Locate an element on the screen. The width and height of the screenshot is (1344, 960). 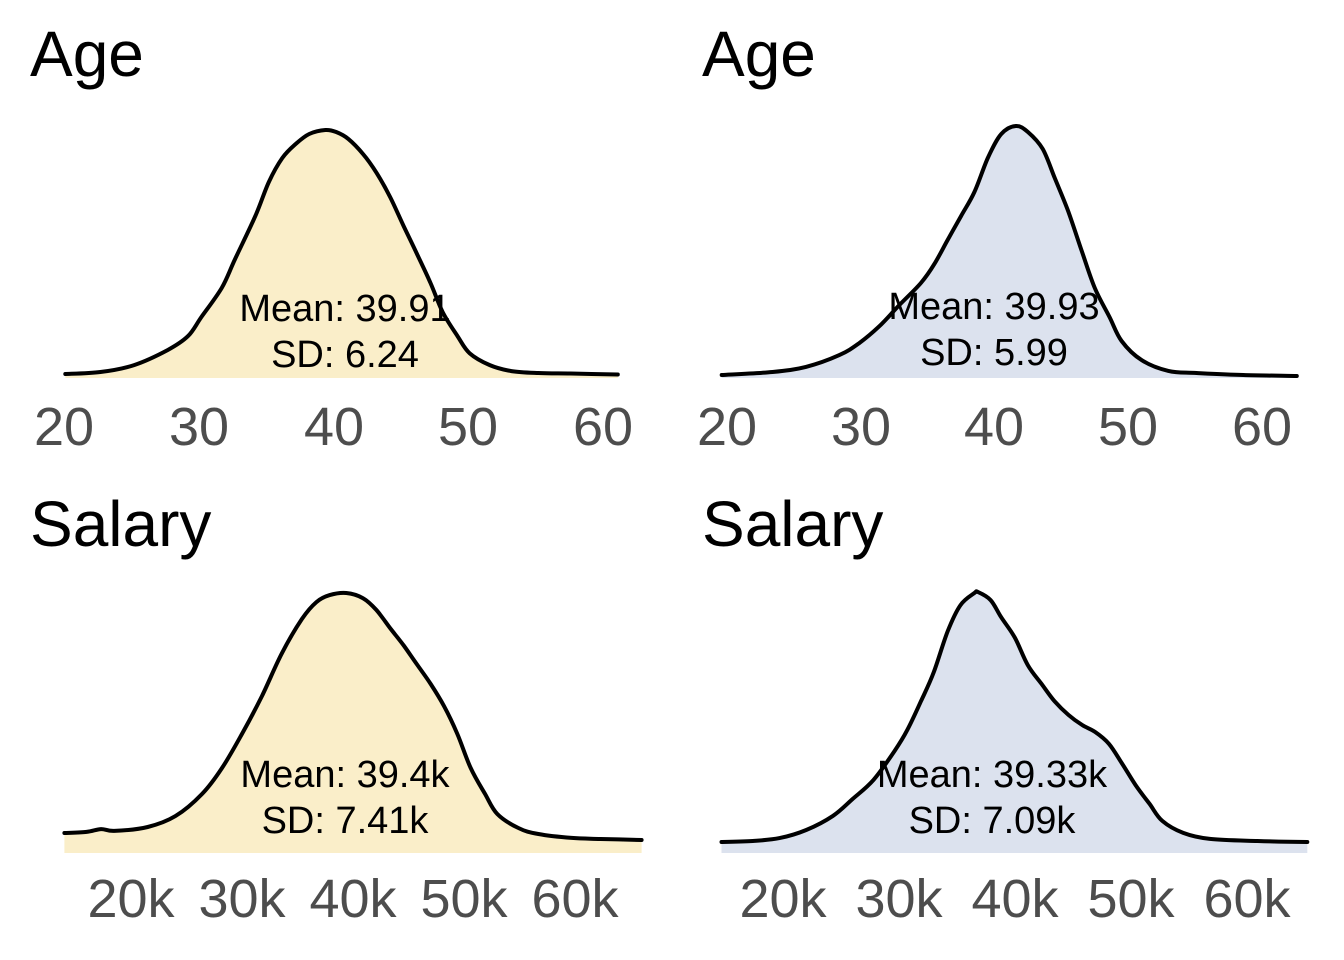
density-fill is located at coordinates (1009, 252).